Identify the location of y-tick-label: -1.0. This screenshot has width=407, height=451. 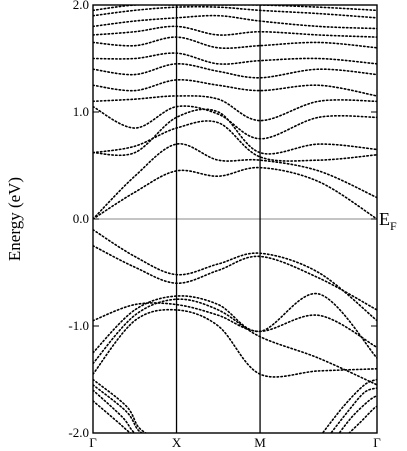
(78, 325).